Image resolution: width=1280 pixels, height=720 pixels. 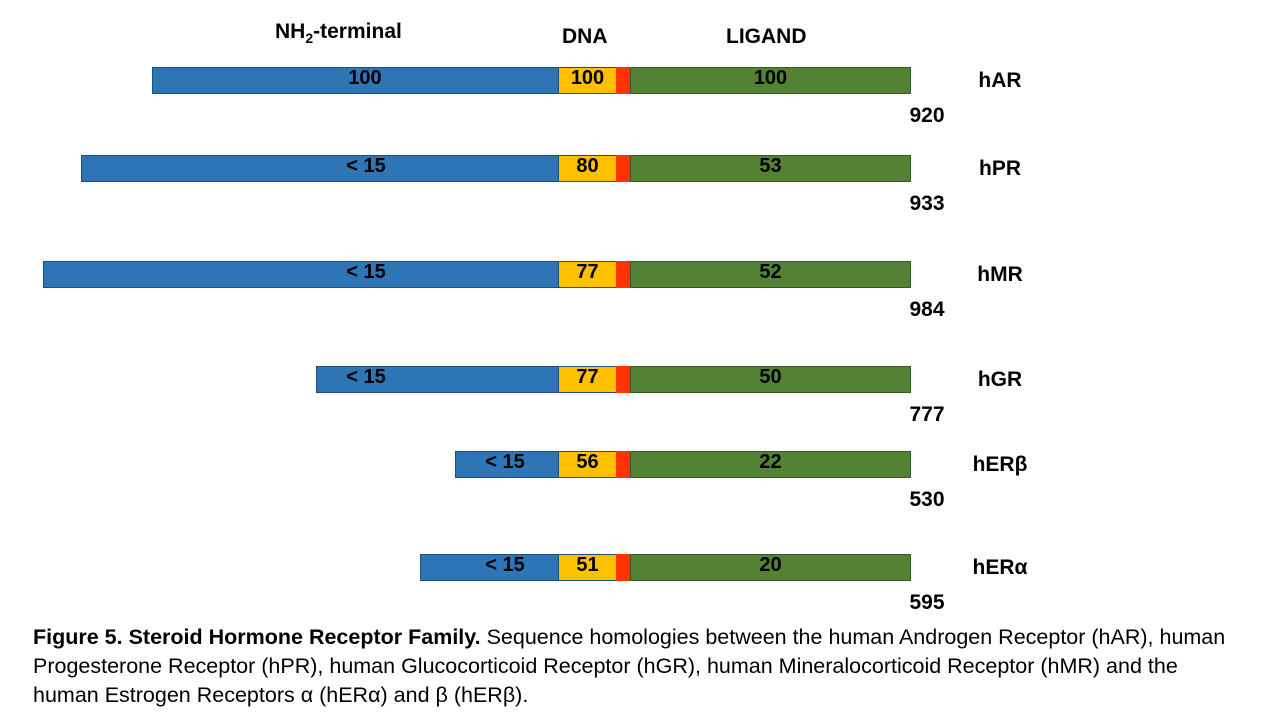 What do you see at coordinates (927, 115) in the screenshot?
I see `receptor-length: 920` at bounding box center [927, 115].